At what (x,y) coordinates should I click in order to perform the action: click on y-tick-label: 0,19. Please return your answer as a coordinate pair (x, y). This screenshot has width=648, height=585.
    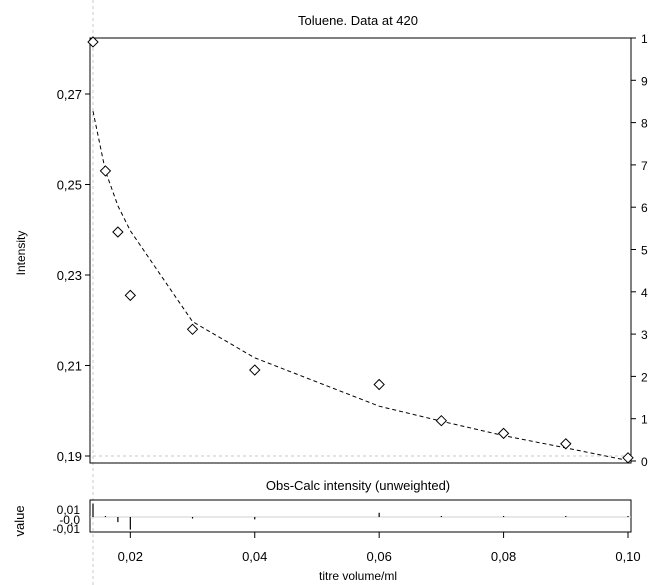
    Looking at the image, I should click on (69, 456).